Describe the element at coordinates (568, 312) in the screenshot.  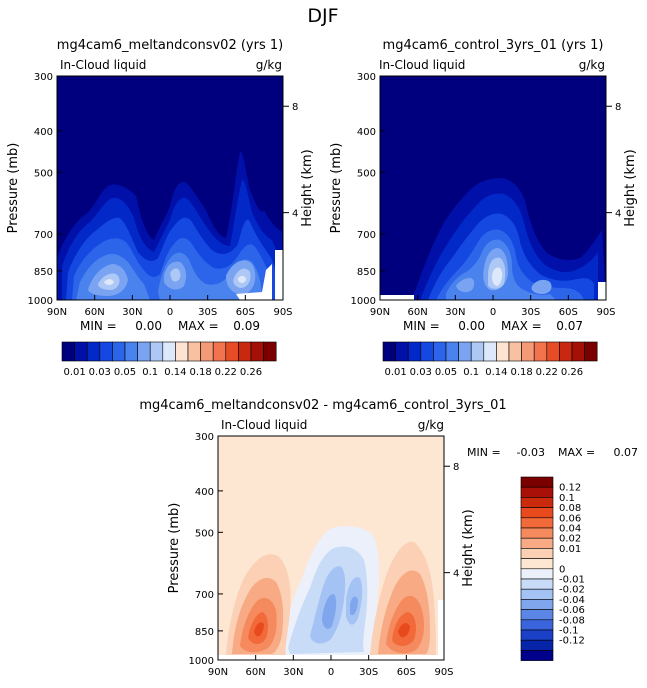
I see `x-tick-label: 60S` at that location.